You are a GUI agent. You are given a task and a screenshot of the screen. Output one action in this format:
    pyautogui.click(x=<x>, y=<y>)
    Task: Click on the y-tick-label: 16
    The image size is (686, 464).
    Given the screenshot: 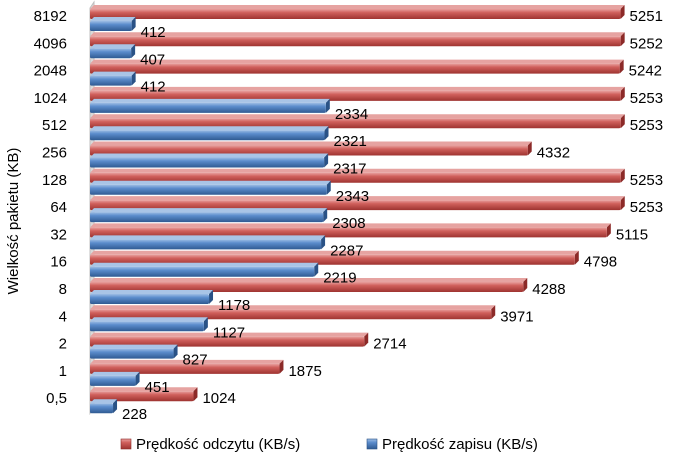 What is the action you would take?
    pyautogui.click(x=58, y=262)
    